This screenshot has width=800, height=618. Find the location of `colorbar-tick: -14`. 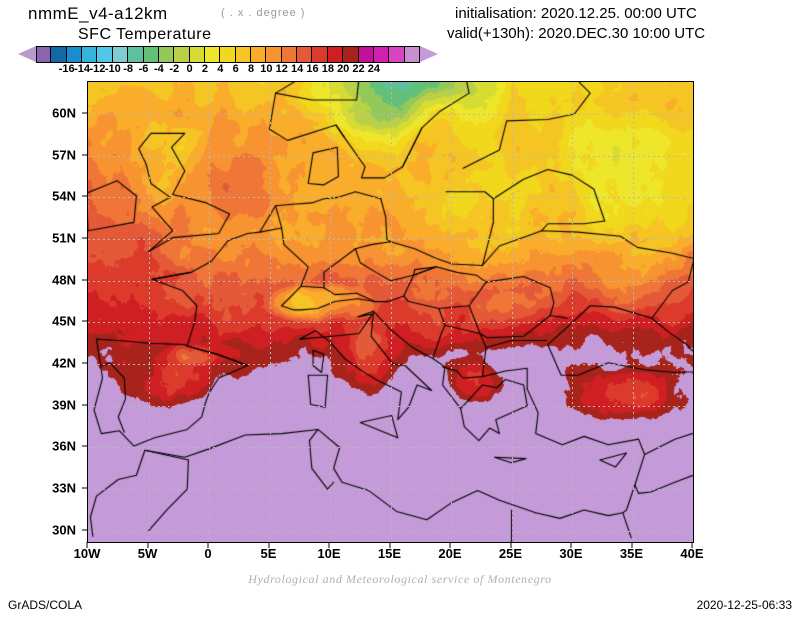

colorbar-tick: -14 is located at coordinates (82, 69).